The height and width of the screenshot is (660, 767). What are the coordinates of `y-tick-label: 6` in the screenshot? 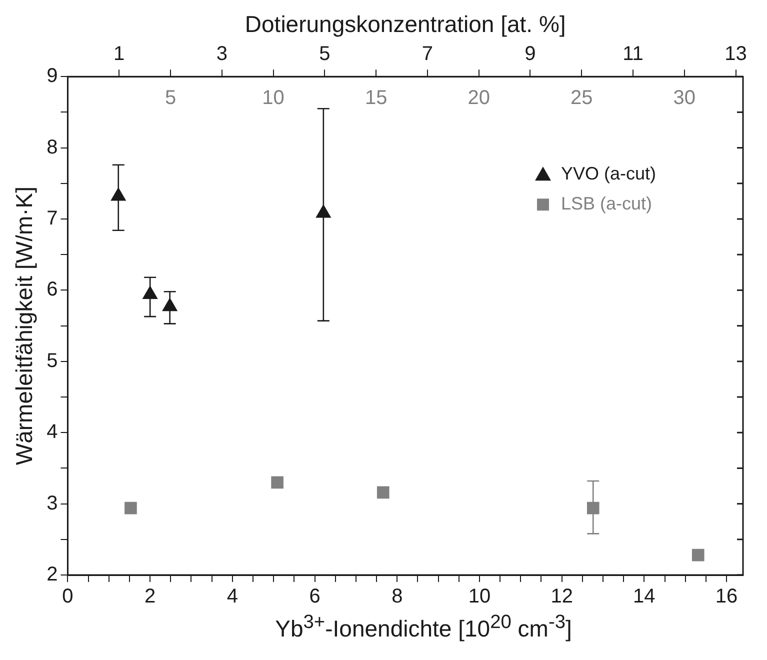 It's located at (52, 289).